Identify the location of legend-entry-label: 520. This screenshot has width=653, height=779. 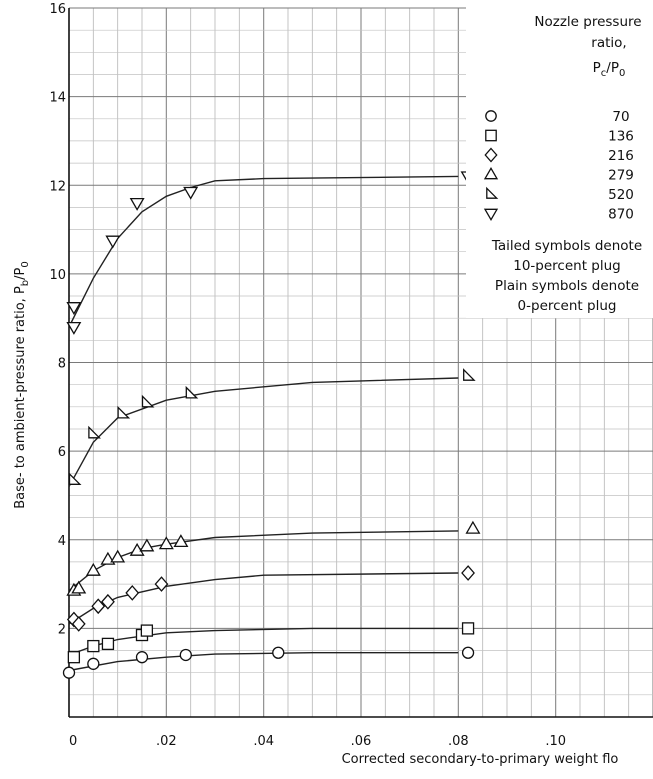
(621, 195).